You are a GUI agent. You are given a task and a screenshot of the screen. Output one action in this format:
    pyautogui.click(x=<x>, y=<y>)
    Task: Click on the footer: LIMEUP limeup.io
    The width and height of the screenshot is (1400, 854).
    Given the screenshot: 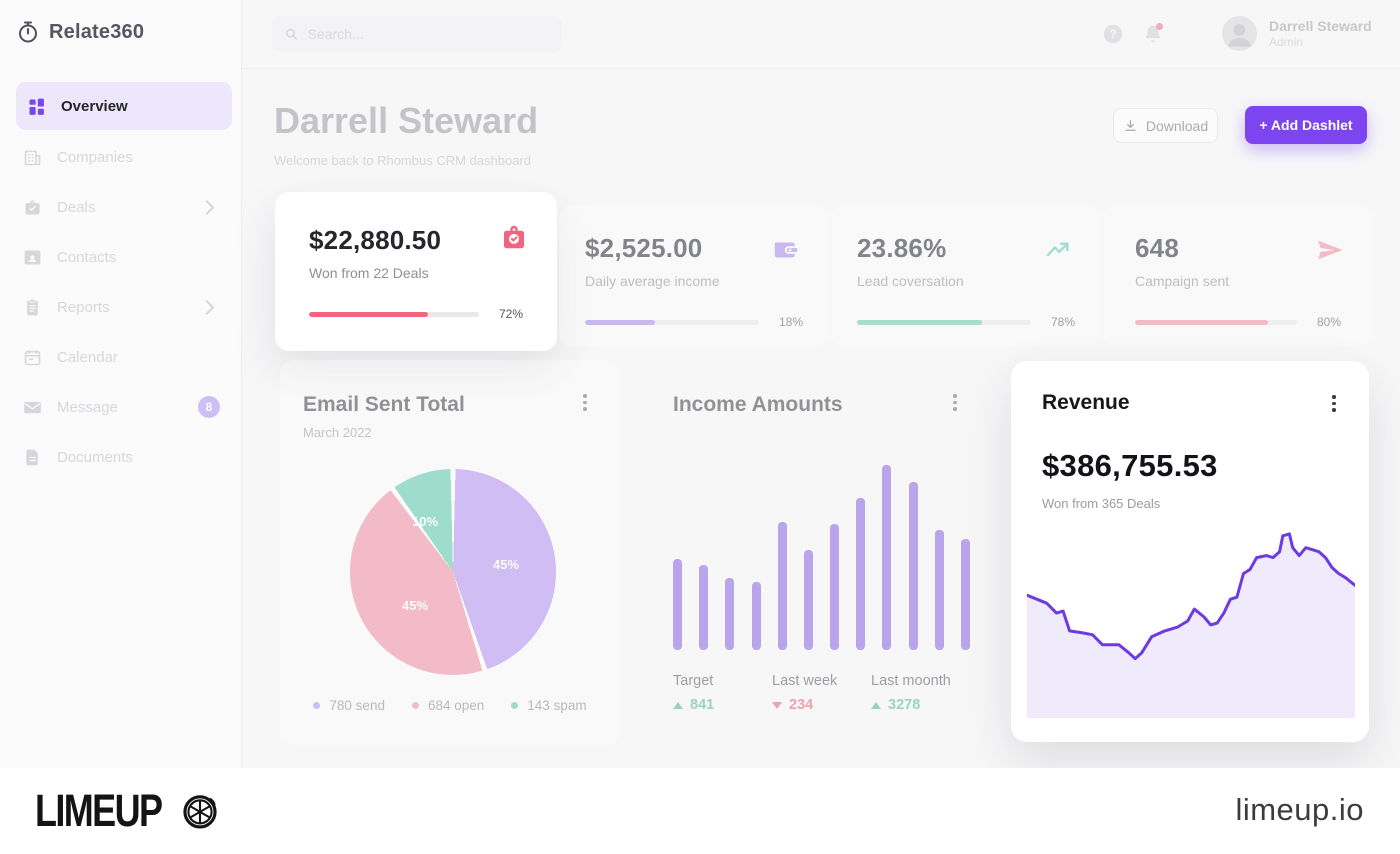 What is the action you would take?
    pyautogui.click(x=700, y=811)
    